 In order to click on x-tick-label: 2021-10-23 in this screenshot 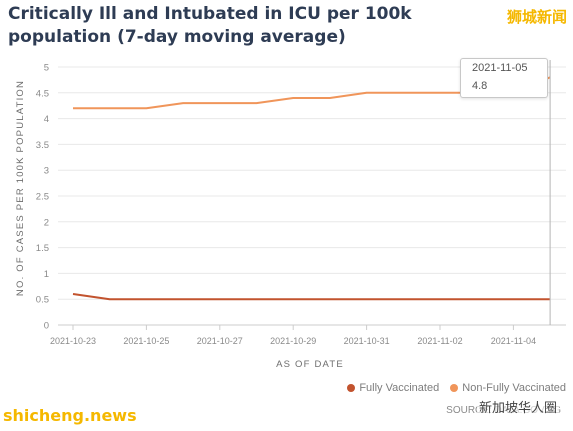, I will do `click(73, 341)`.